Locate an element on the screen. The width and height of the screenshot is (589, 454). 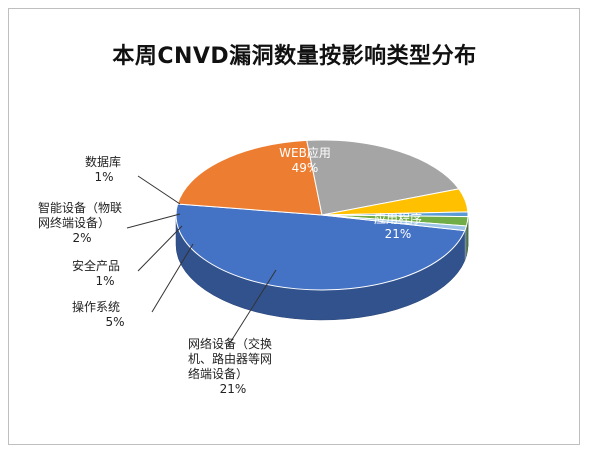
slice-label-3: 操作系统 is located at coordinates (96, 306).